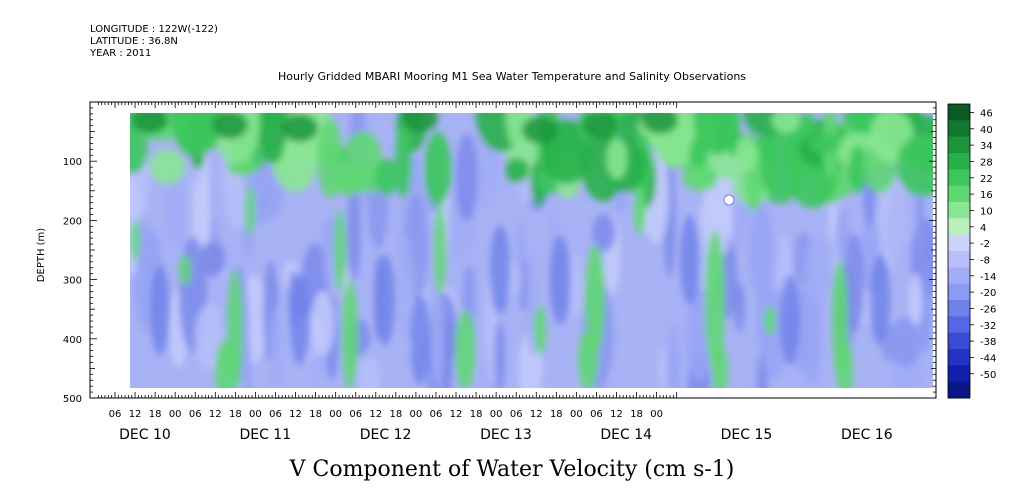 The height and width of the screenshot is (504, 1009). I want to click on colorbar-label: 4, so click(983, 228).